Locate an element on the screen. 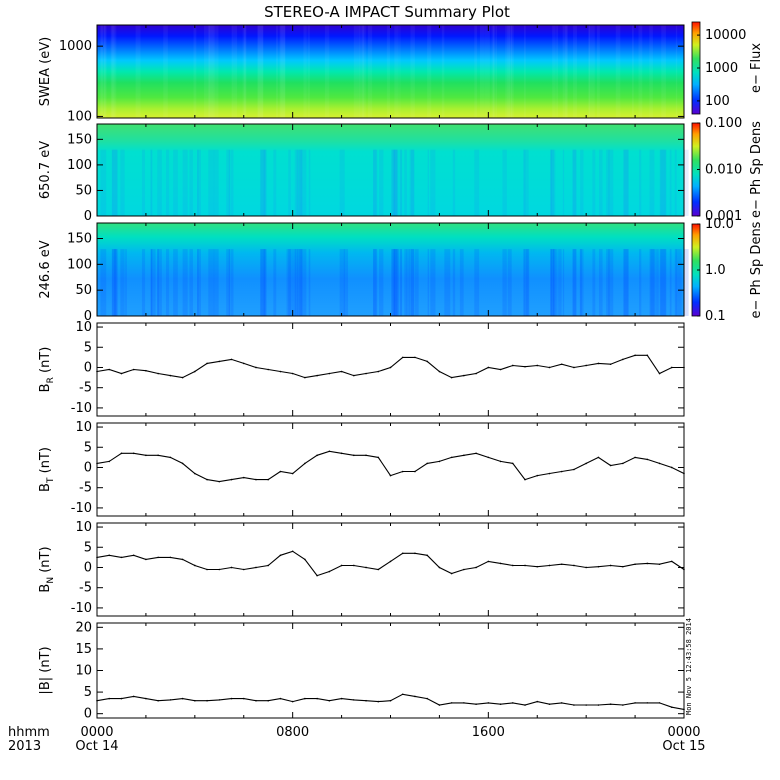 The height and width of the screenshot is (780, 780). swea-heatmap is located at coordinates (390, 71).